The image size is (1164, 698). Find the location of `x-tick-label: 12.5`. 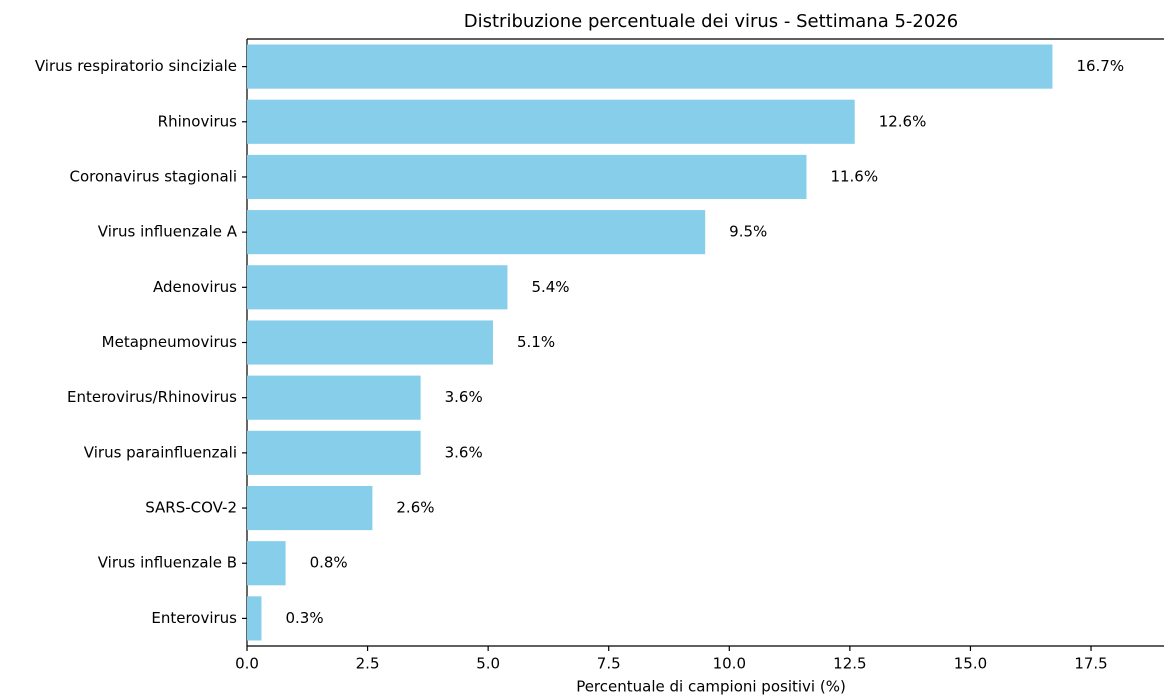

x-tick-label: 12.5 is located at coordinates (849, 664).